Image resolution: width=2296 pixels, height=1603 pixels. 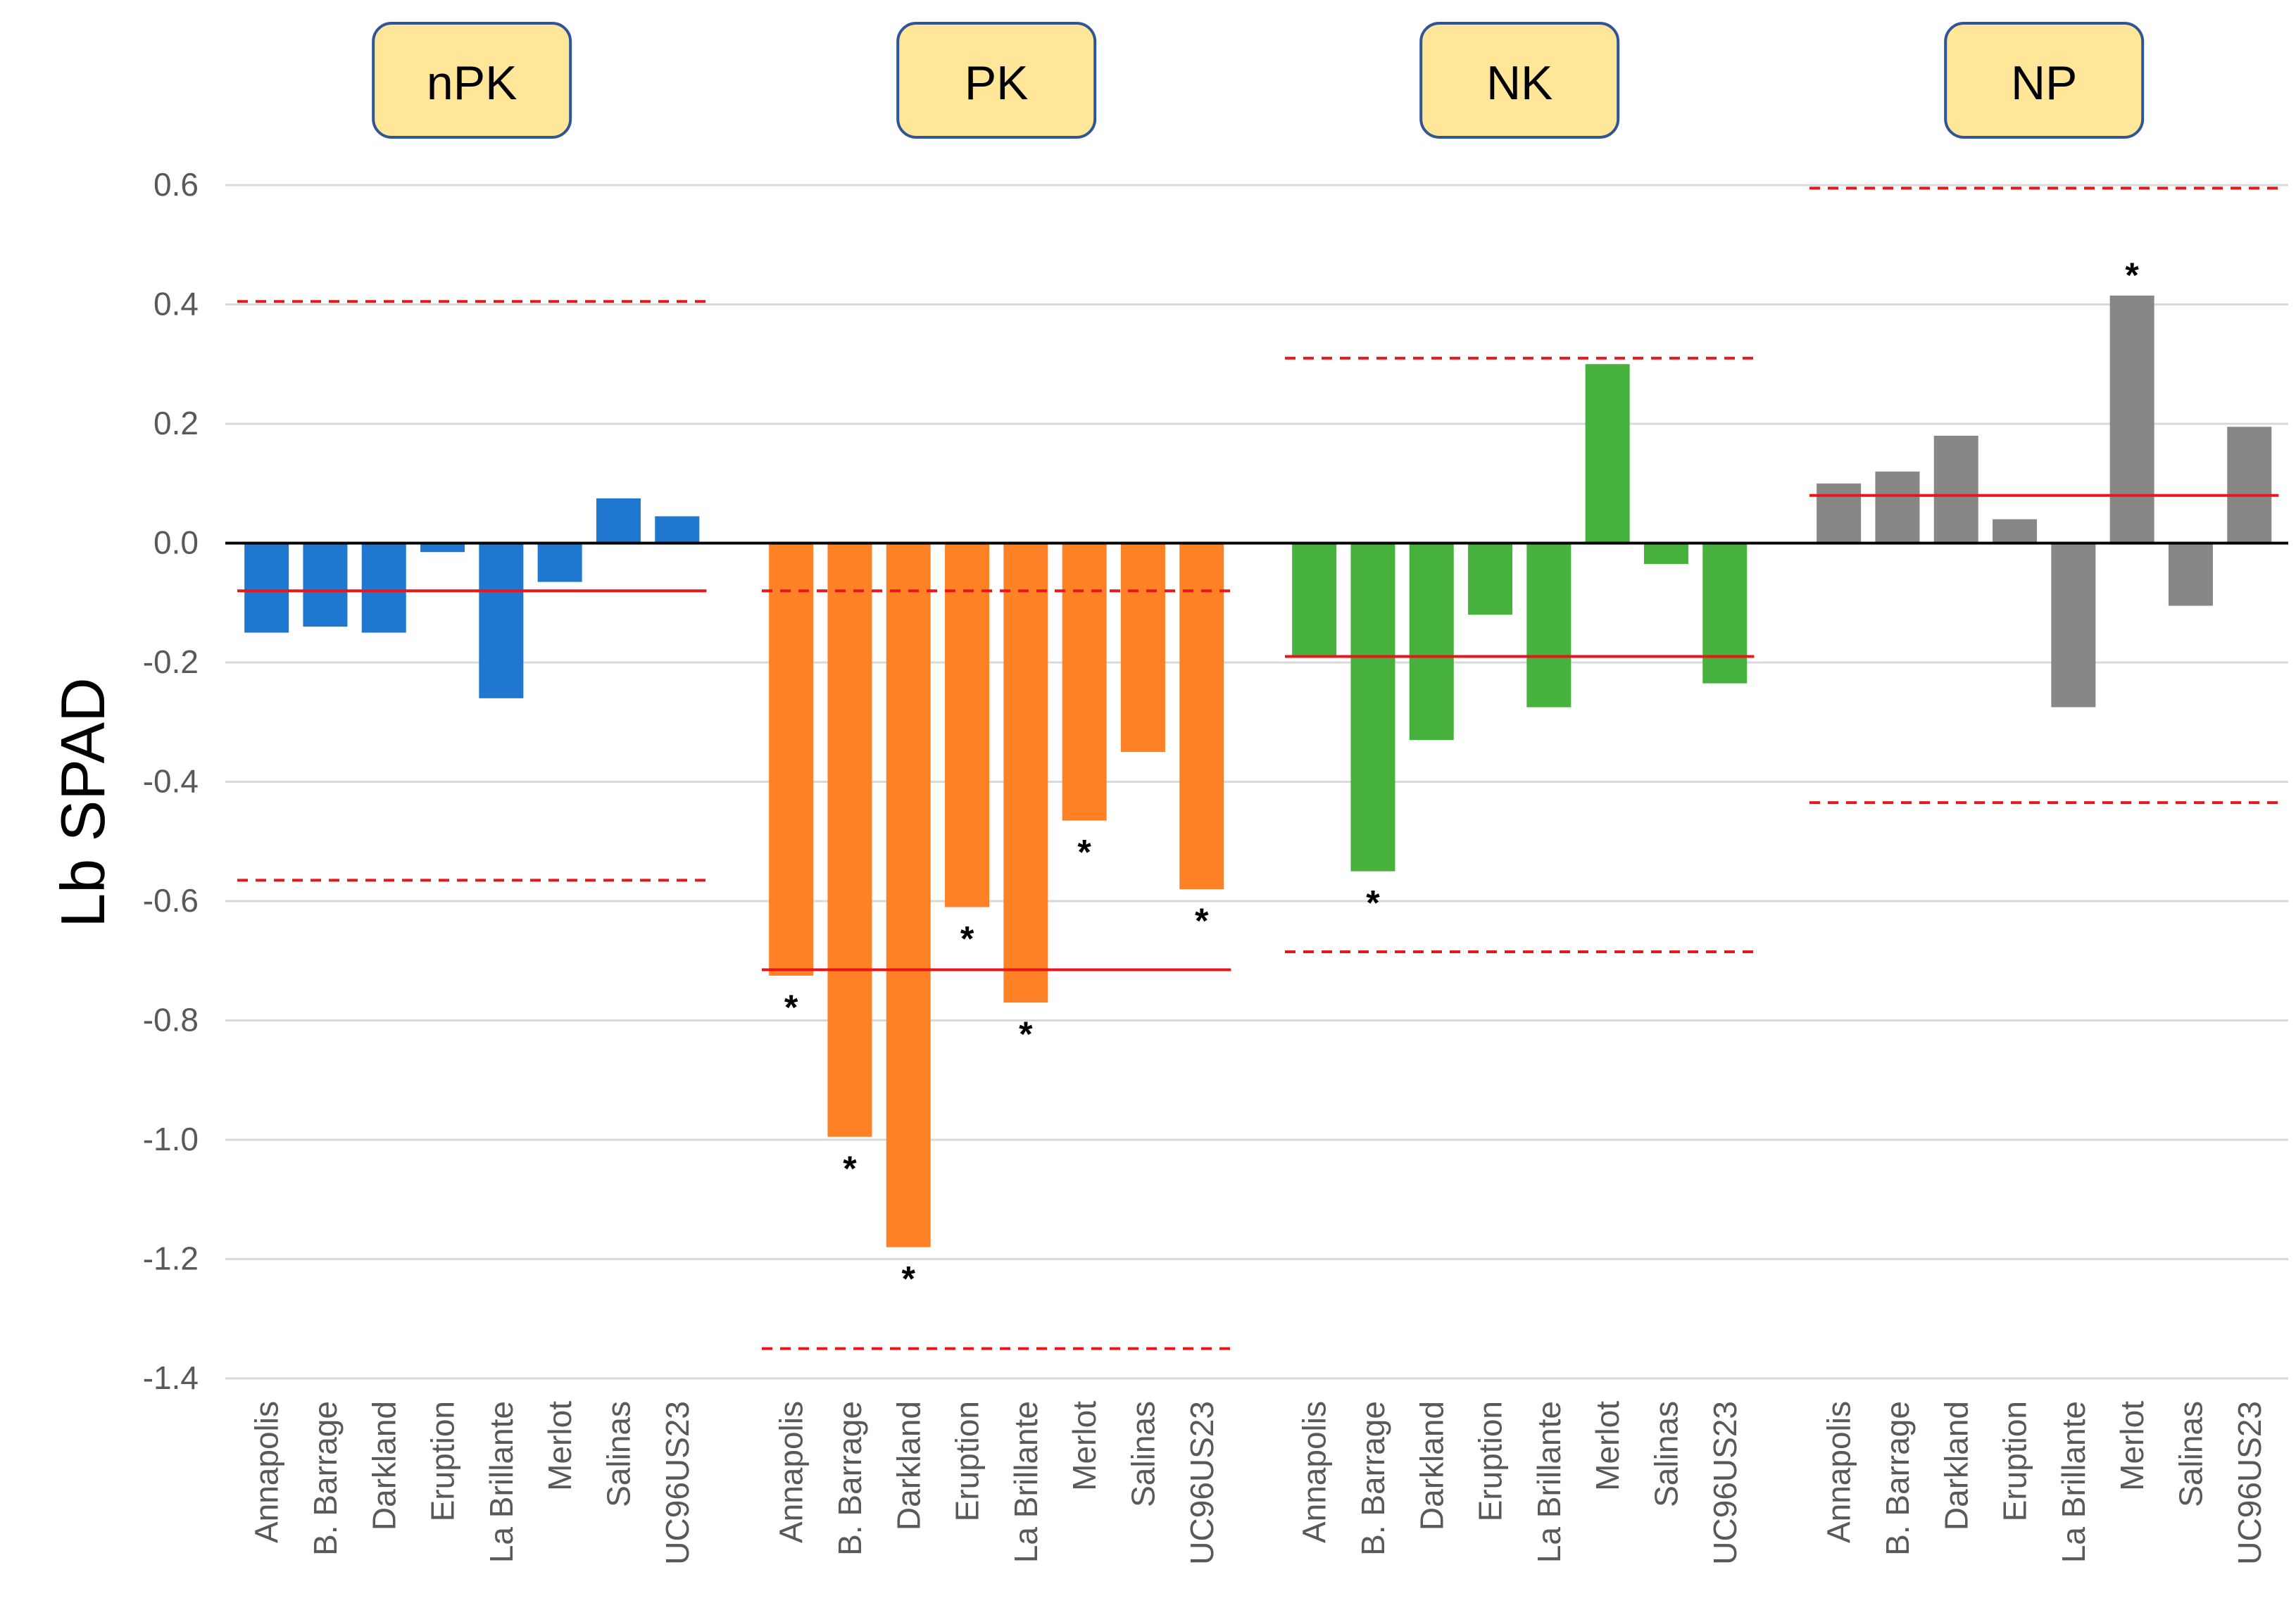 What do you see at coordinates (908, 895) in the screenshot?
I see `bar-PK-darkland` at bounding box center [908, 895].